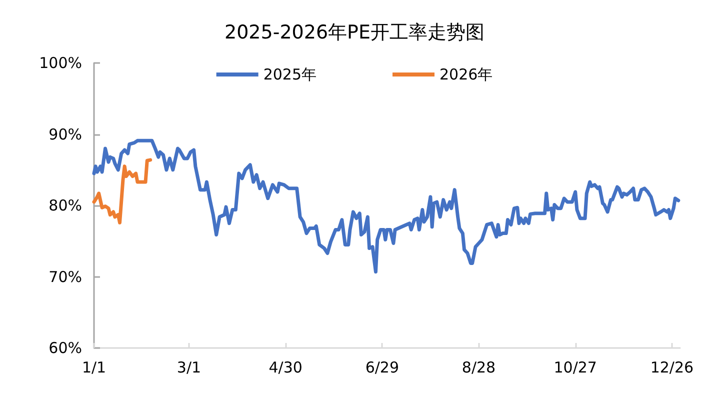  I want to click on x-tick-label: 3/1, so click(189, 367).